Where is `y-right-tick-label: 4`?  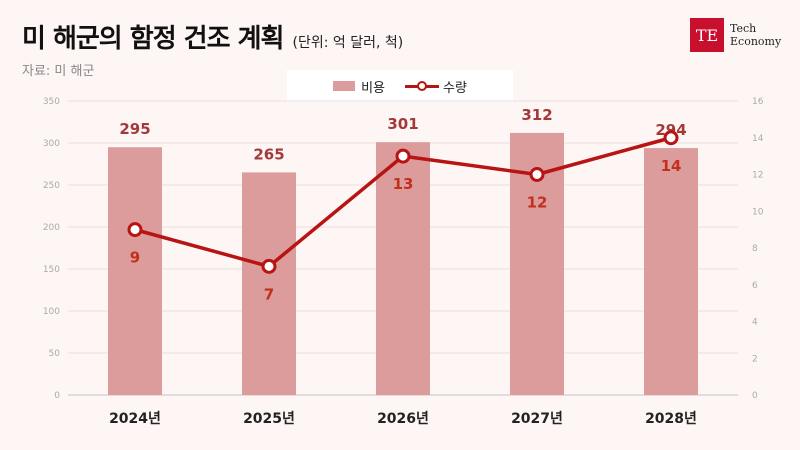 y-right-tick-label: 4 is located at coordinates (755, 323).